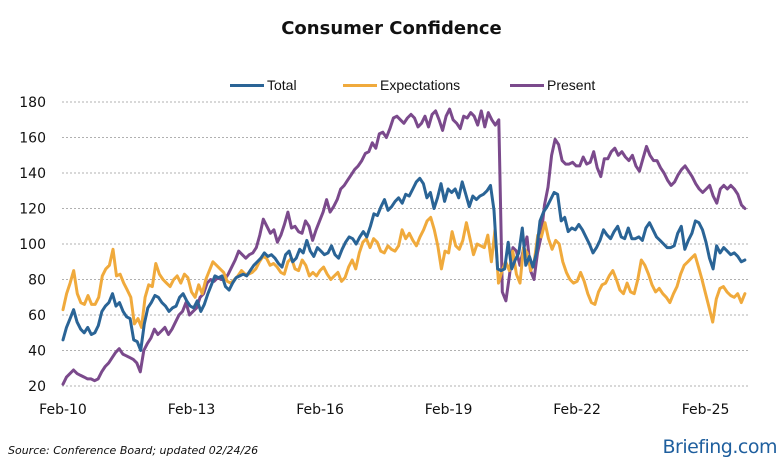 This screenshot has height=474, width=783. I want to click on chart-title: Consumer Confidence, so click(391, 28).